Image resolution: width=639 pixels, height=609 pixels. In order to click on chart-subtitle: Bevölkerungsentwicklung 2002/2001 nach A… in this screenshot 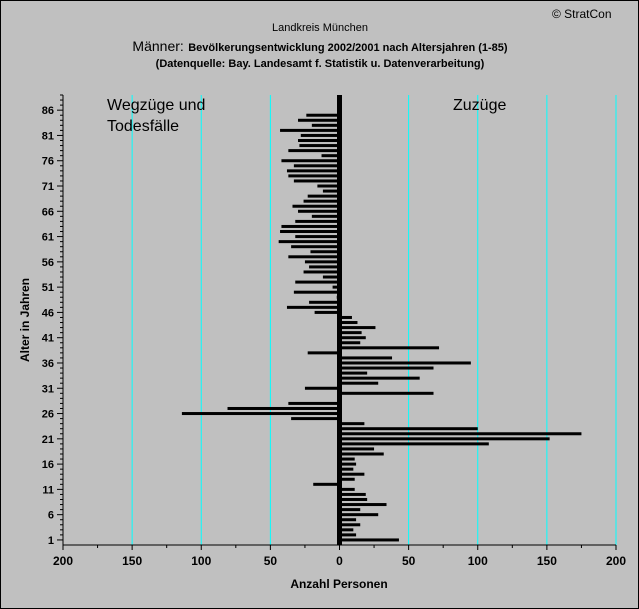, I will do `click(348, 48)`.